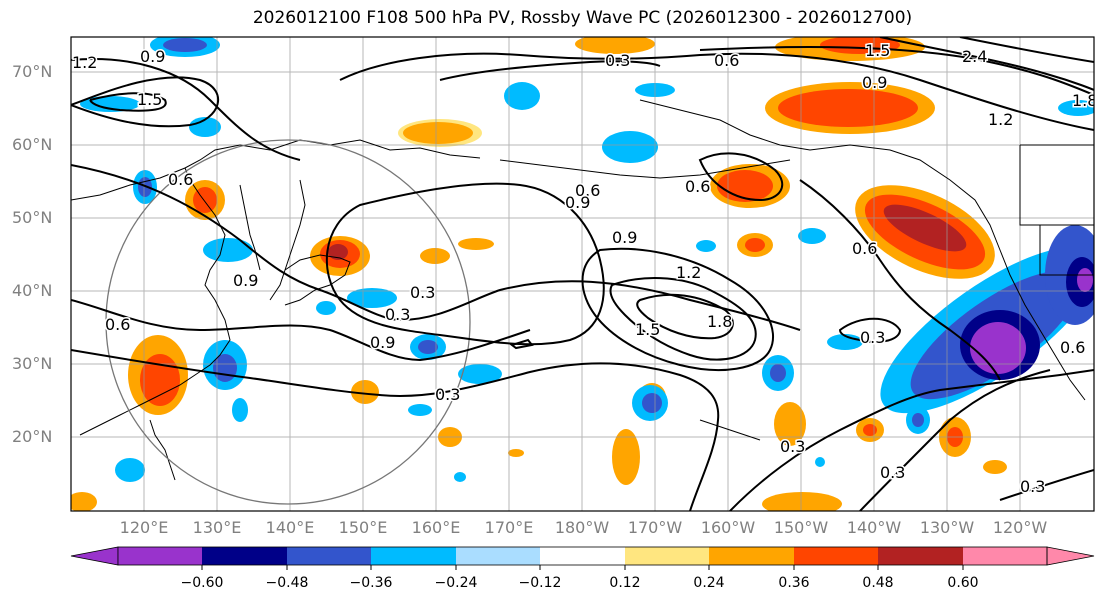 The image size is (1105, 604). Describe the element at coordinates (436, 527) in the screenshot. I see `lon-label: 160°E` at that location.